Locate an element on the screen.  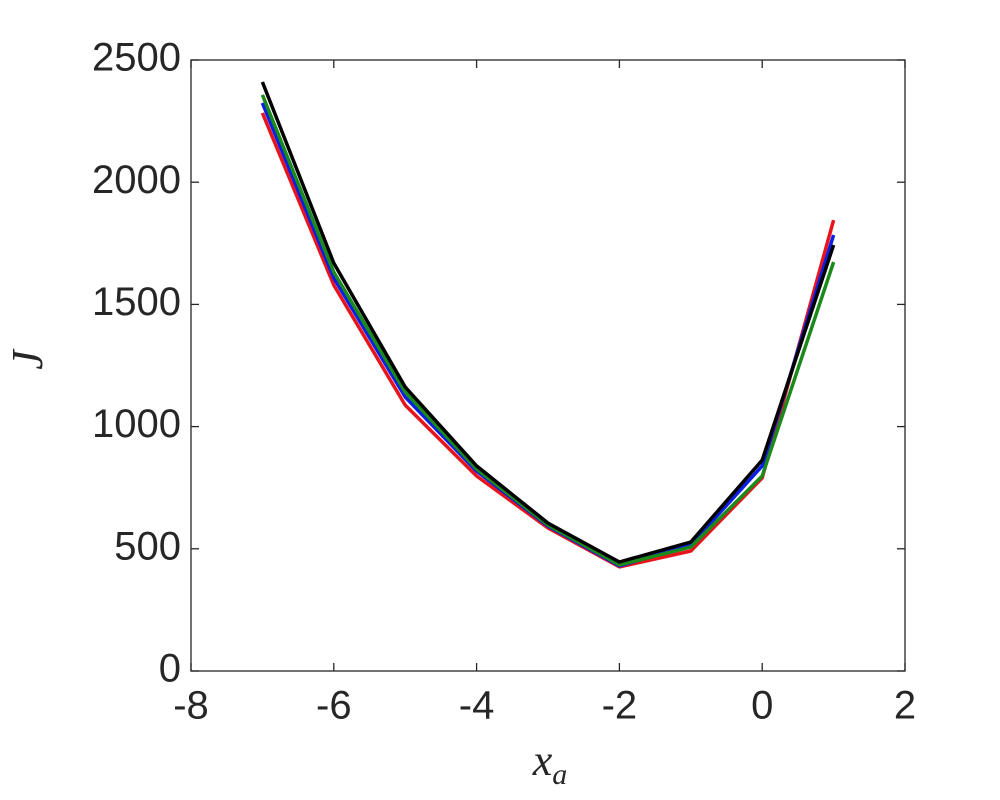
y-tick-label: 2500 is located at coordinates (136, 58).